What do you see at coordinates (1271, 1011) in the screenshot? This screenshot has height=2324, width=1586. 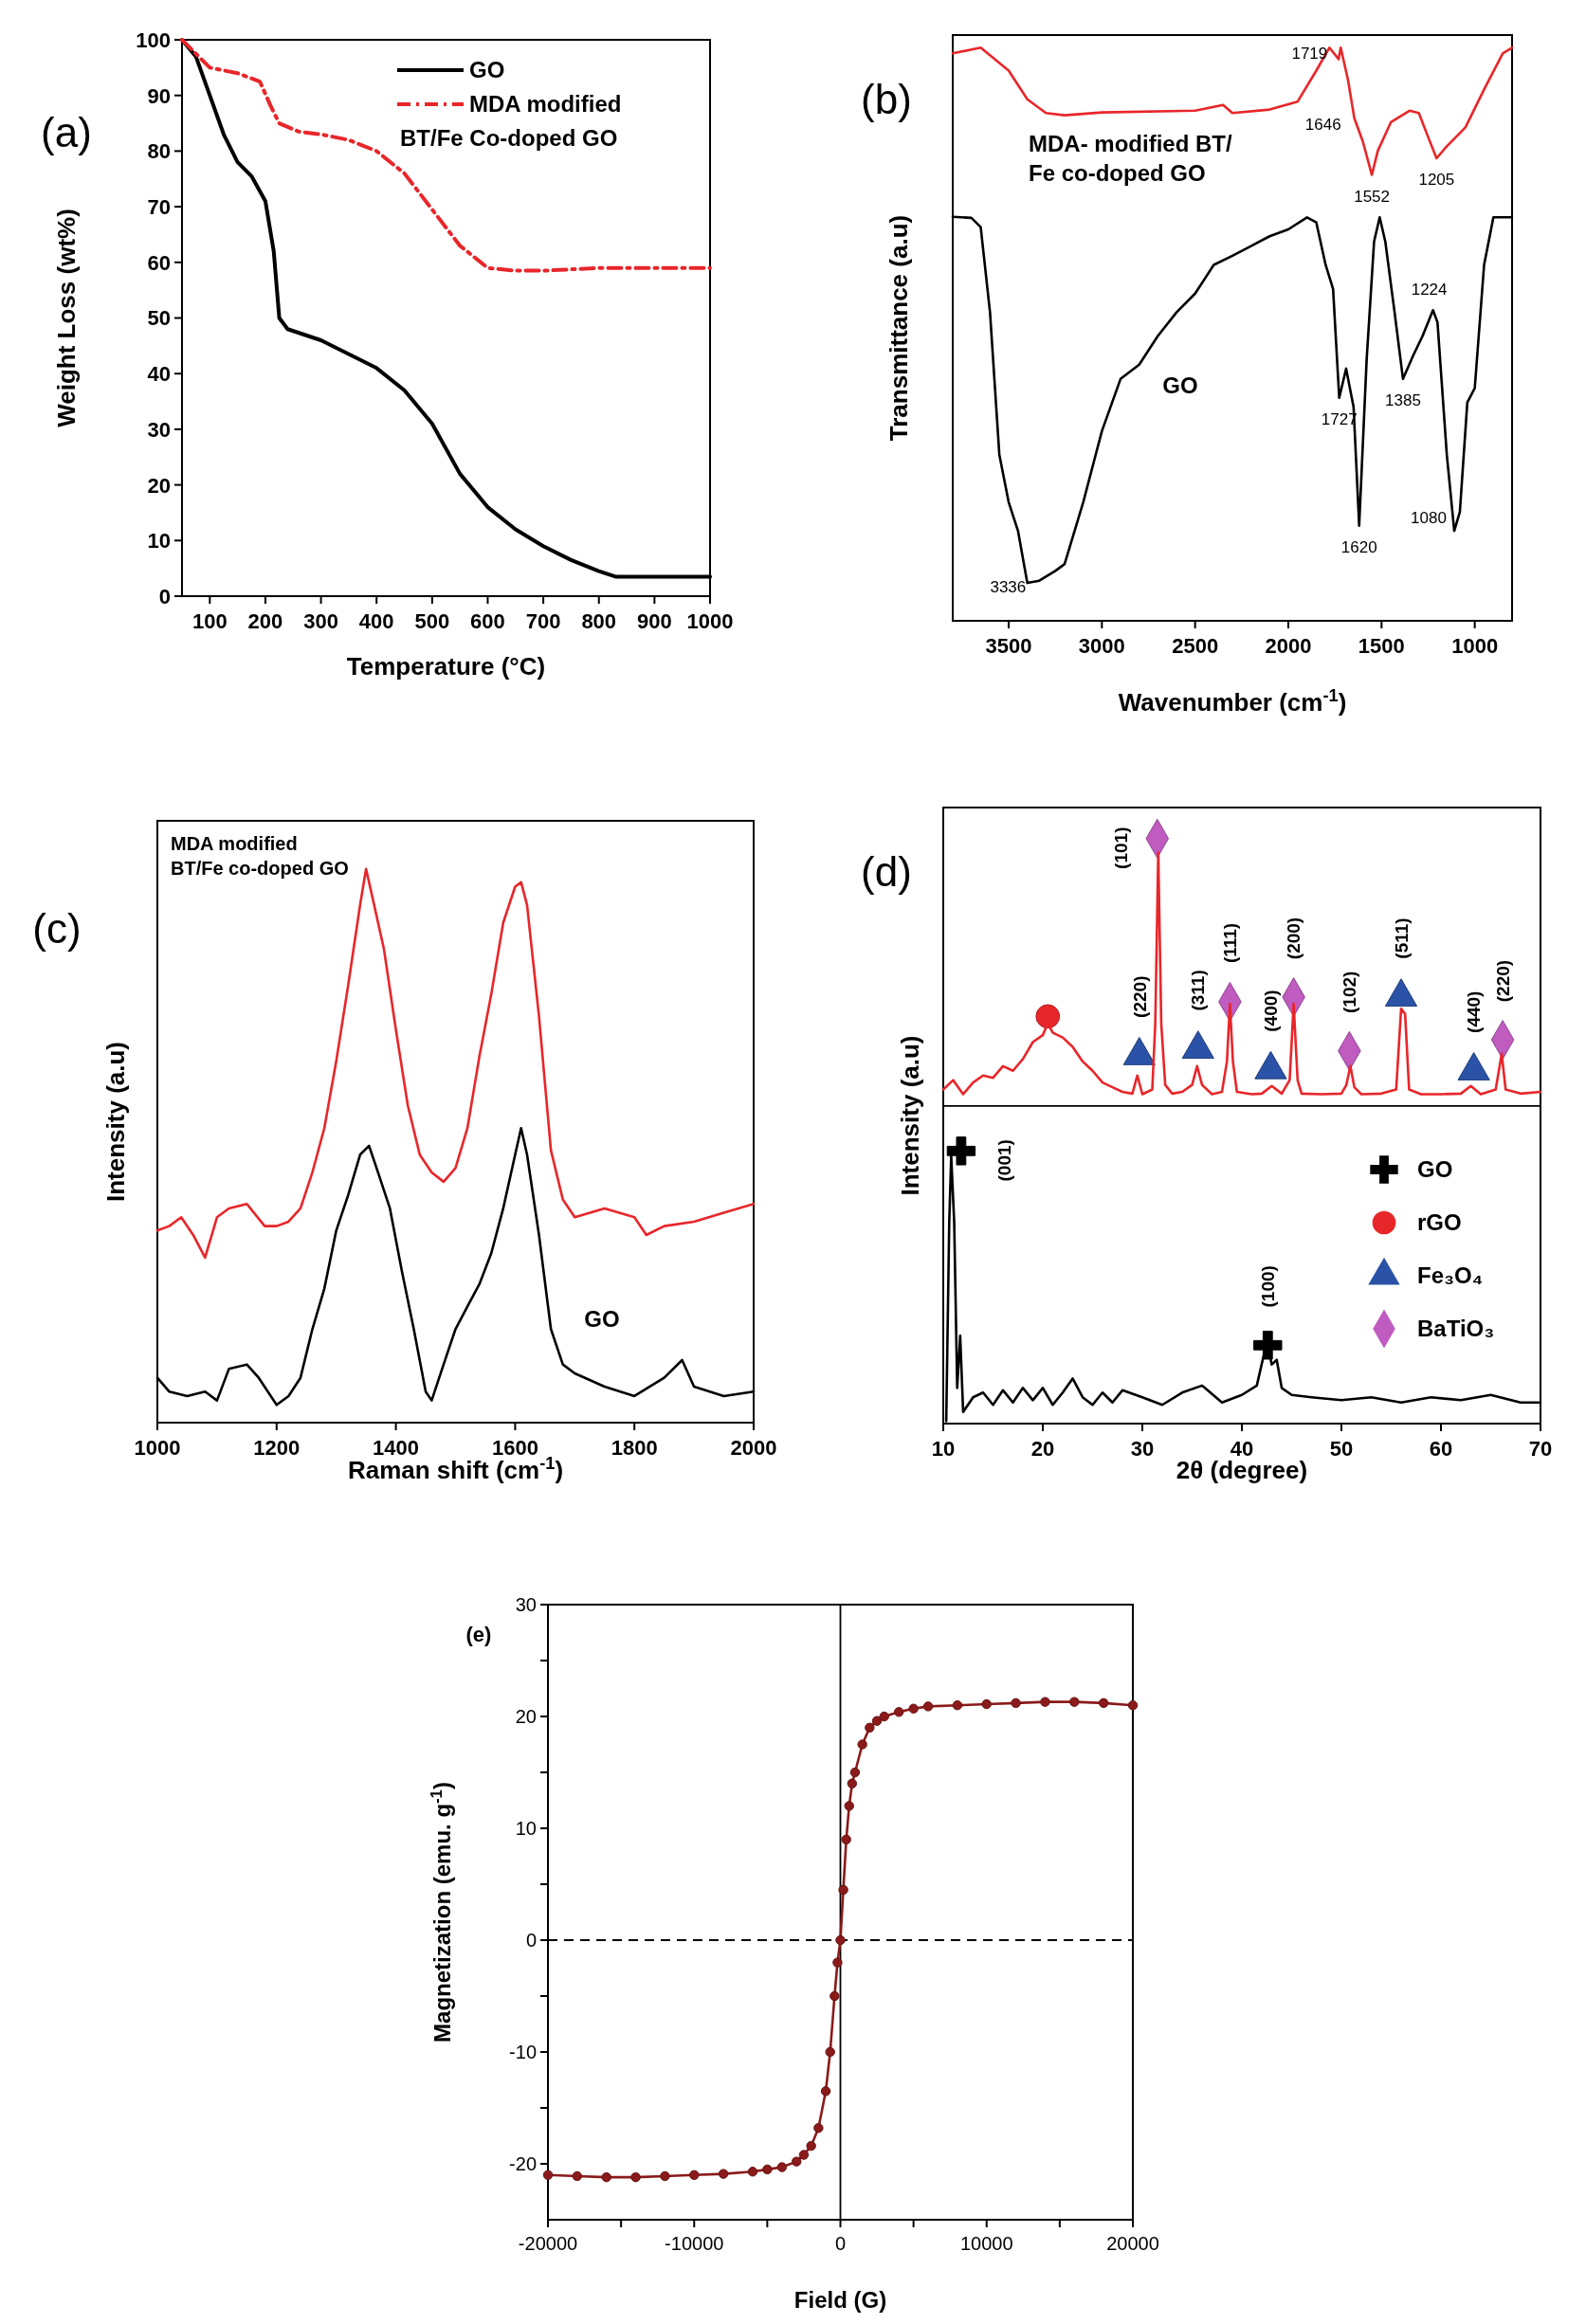 I see `annotation: (400)` at bounding box center [1271, 1011].